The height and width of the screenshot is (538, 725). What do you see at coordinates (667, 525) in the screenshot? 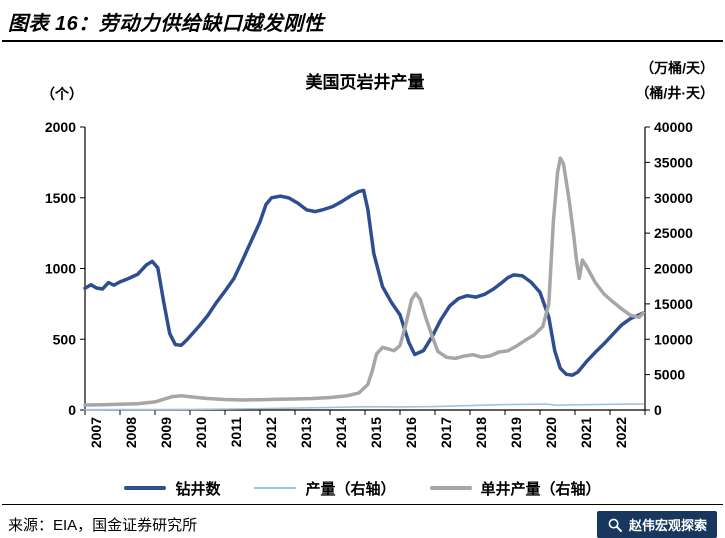
I see `badge-text: 赵伟宏观探索` at bounding box center [667, 525].